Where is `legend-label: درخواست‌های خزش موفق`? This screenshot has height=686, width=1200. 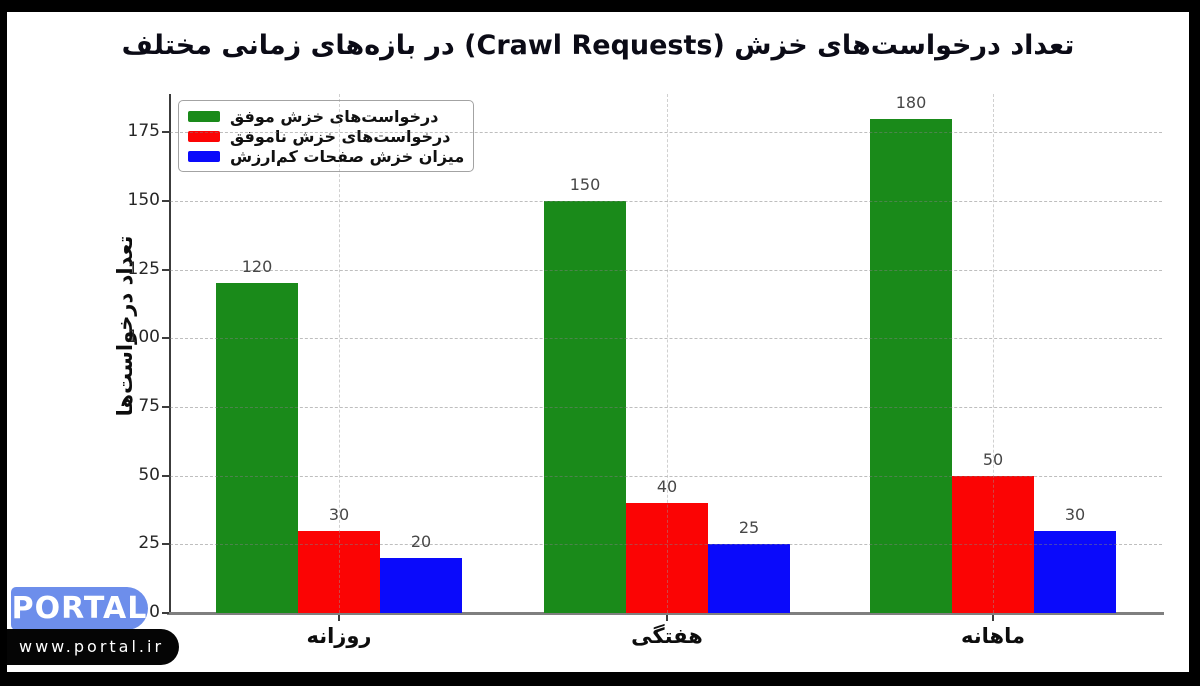
legend-label: درخواست‌های خزش موفق is located at coordinates (334, 116).